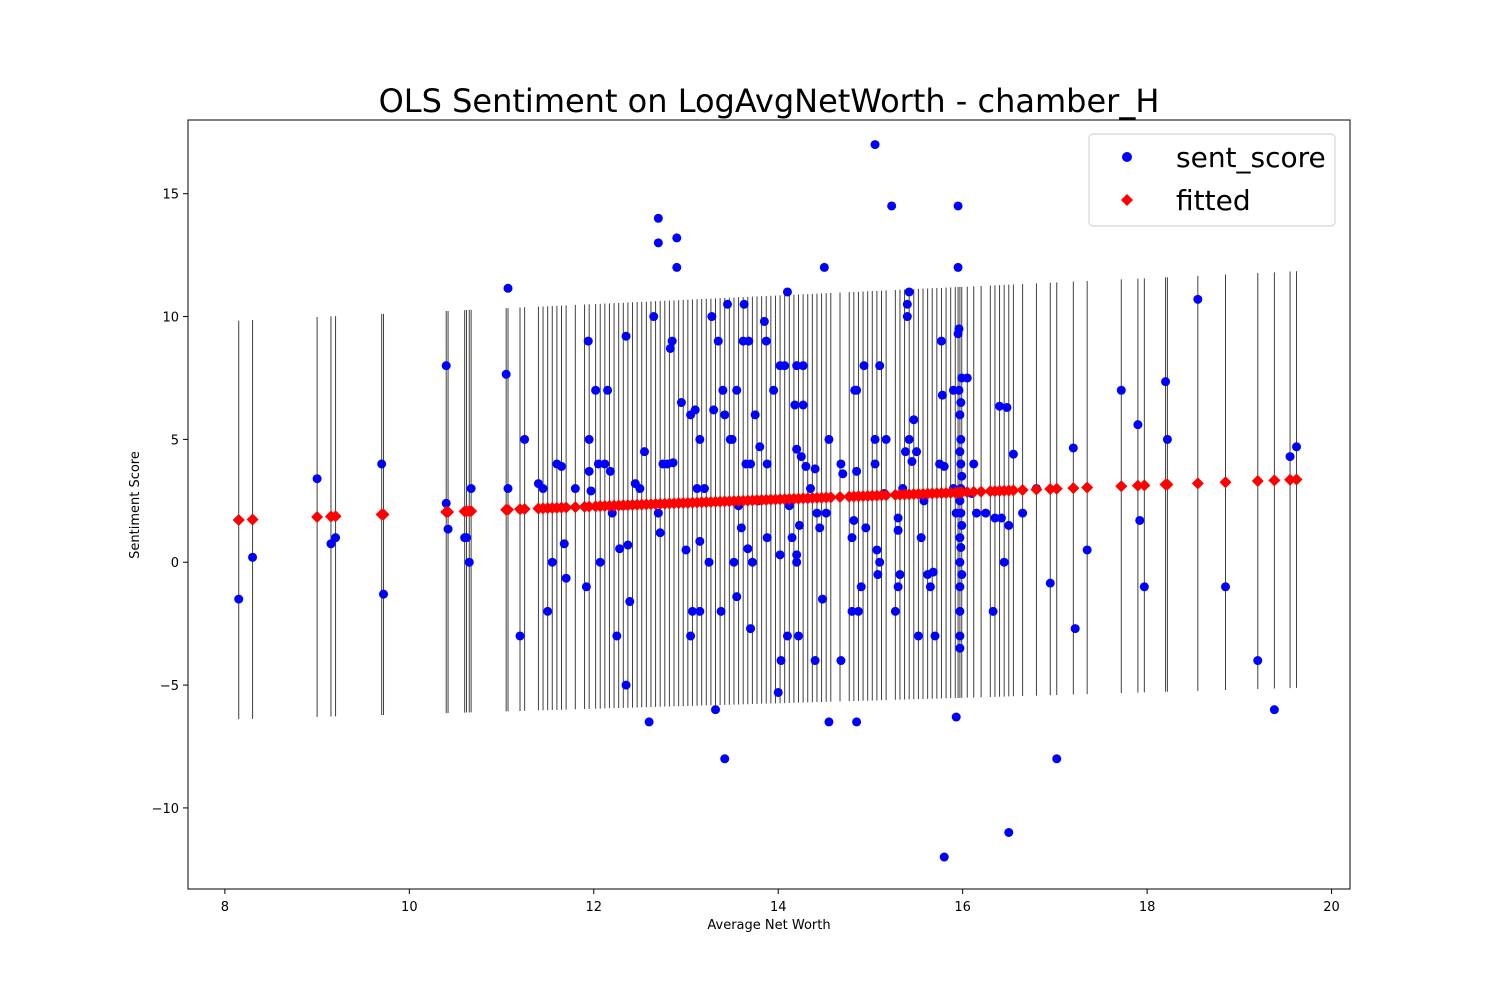  What do you see at coordinates (962, 907) in the screenshot?
I see `x-tick-label: 16` at bounding box center [962, 907].